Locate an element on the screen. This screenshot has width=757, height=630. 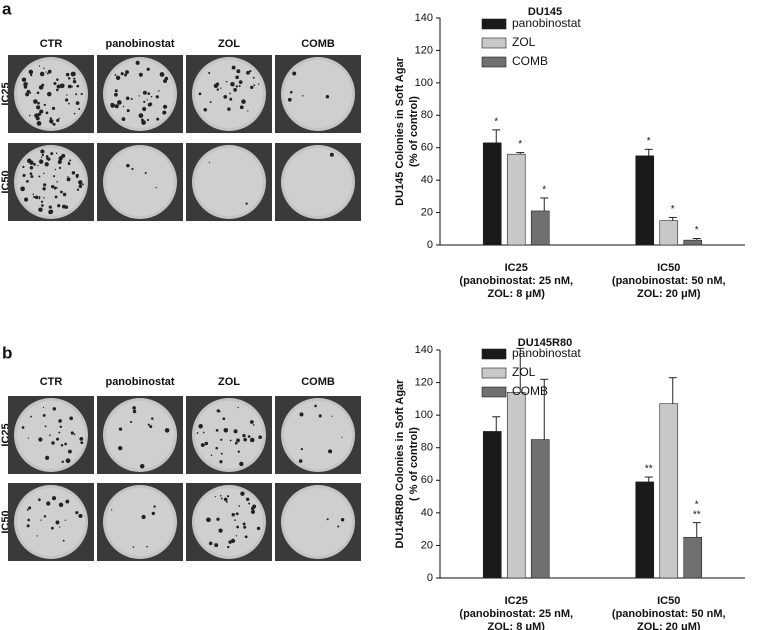
panel-letter: a is located at coordinates (7, 9).